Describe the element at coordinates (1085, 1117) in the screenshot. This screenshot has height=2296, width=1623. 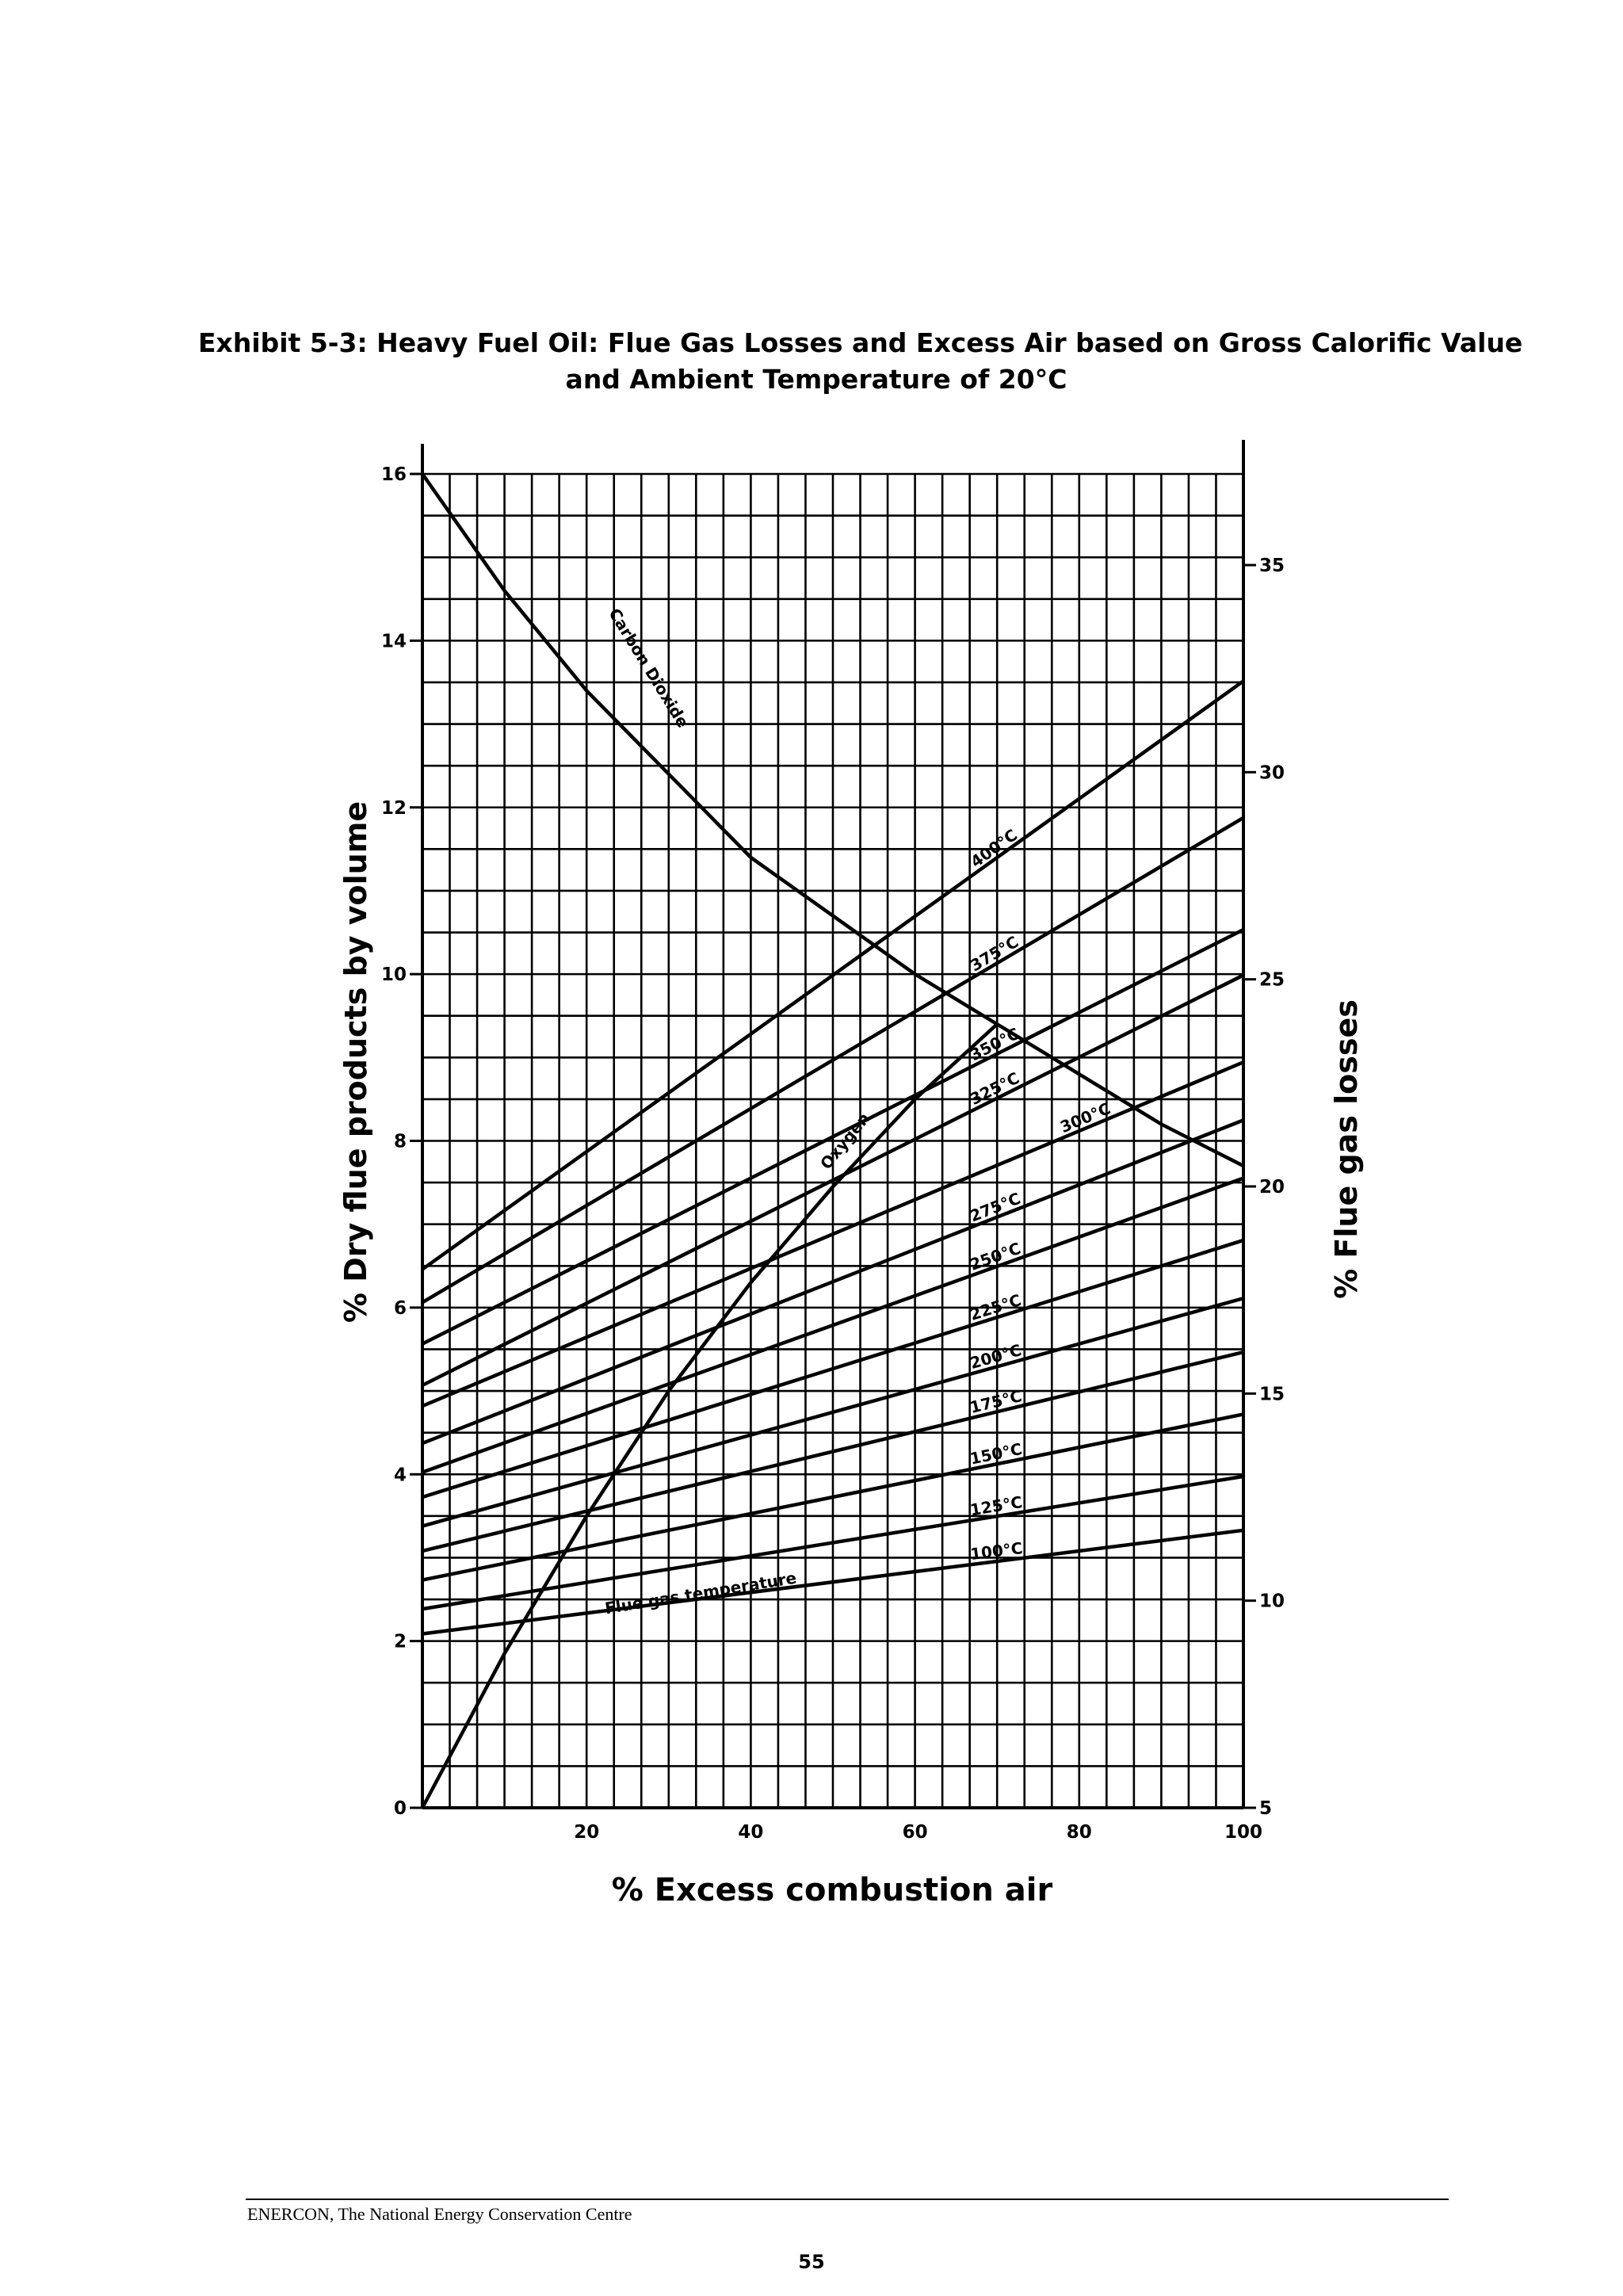
I see `temperature-label-300: 300°C` at that location.